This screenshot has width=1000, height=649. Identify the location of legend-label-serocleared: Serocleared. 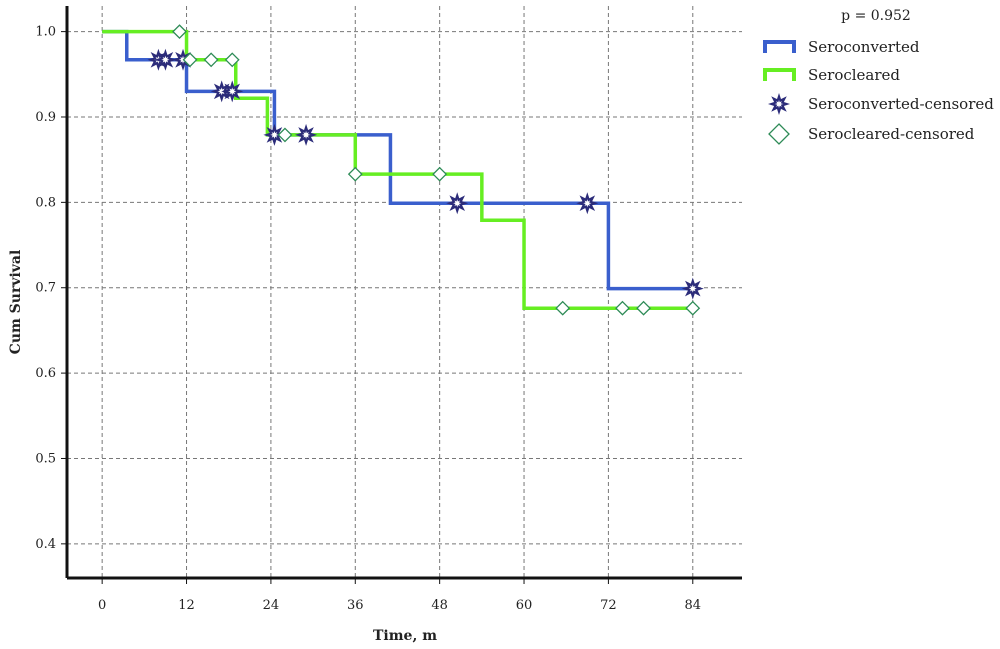
(854, 75).